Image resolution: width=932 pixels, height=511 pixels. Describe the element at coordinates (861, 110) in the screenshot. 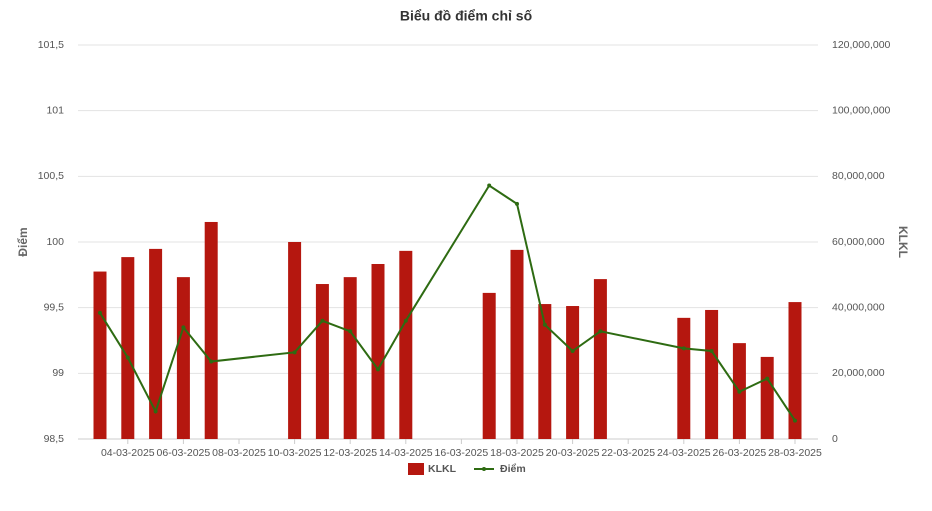

I see `y2-tick-label: 100,000,000` at that location.